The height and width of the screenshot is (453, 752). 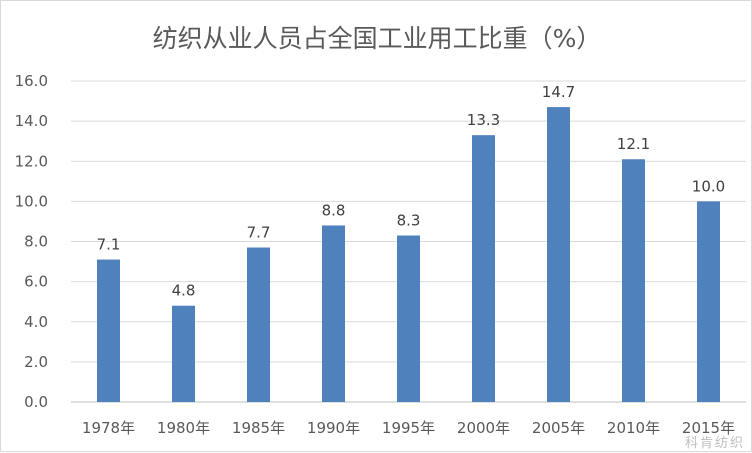 I want to click on y-tick-label: 8.0, so click(x=36, y=242).